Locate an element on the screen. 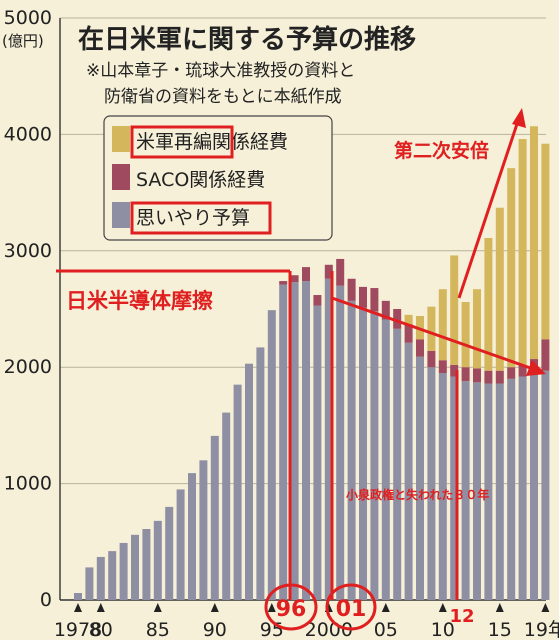  x-tick-marker-2019 is located at coordinates (545, 607).